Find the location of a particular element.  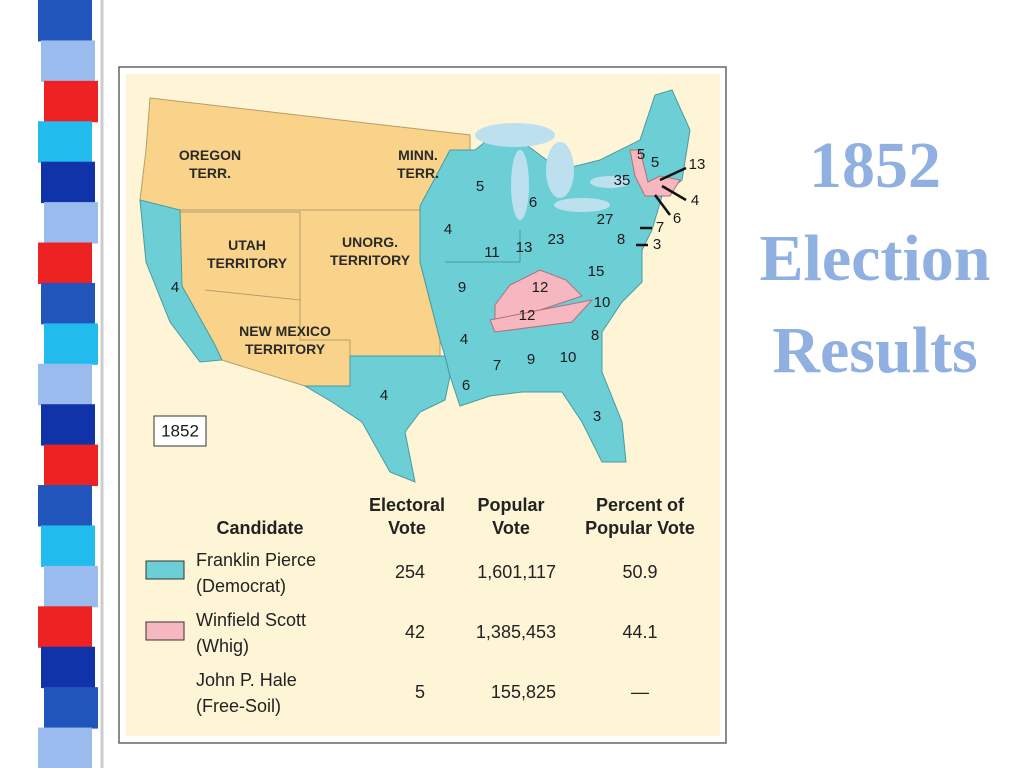

decor-stripes is located at coordinates (68, 384).